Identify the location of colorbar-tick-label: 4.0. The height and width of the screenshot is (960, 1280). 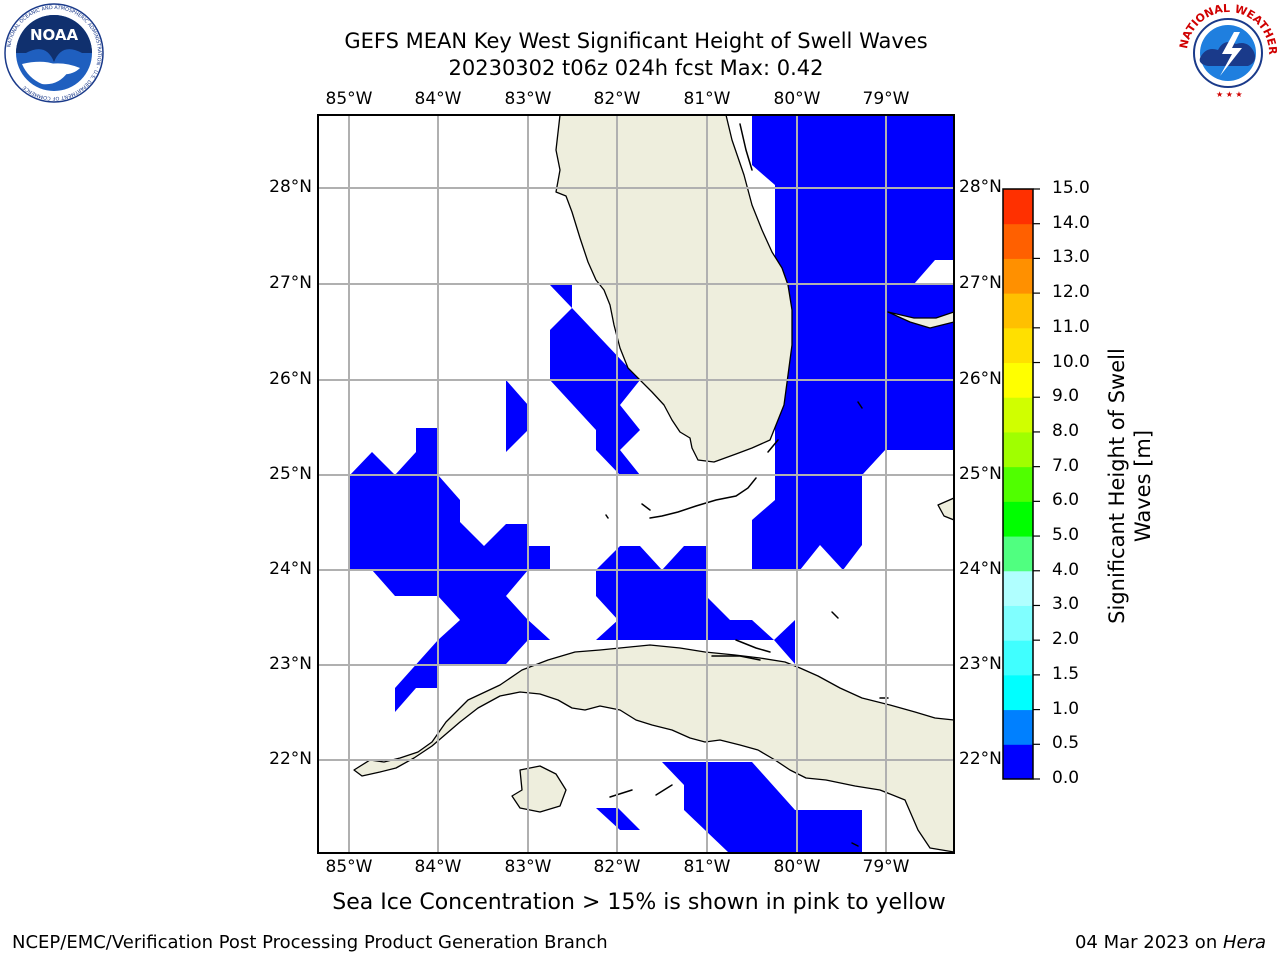
(1066, 569).